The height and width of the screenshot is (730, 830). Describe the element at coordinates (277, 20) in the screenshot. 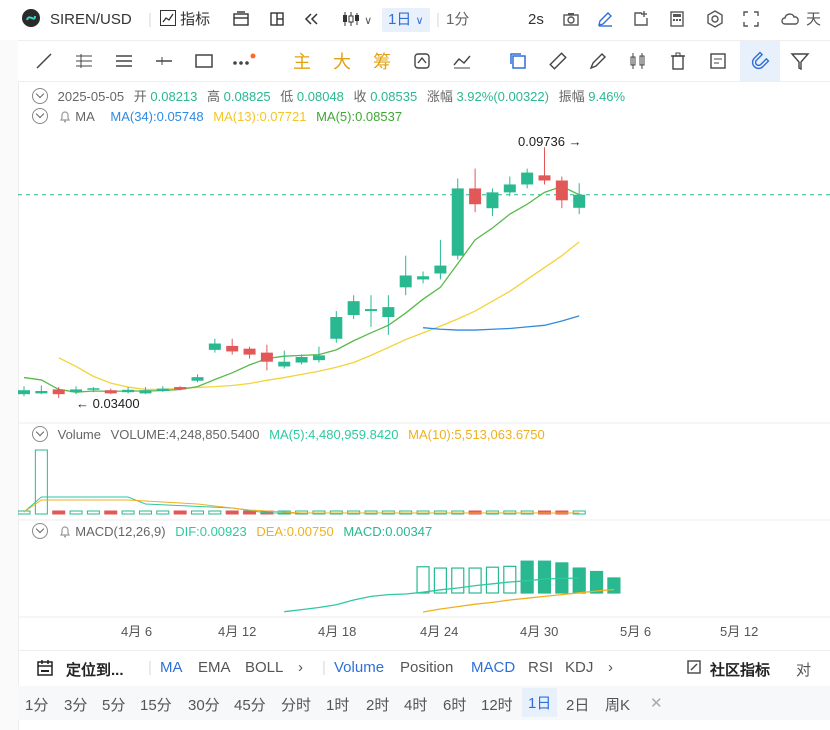

I see `layout-icon` at that location.